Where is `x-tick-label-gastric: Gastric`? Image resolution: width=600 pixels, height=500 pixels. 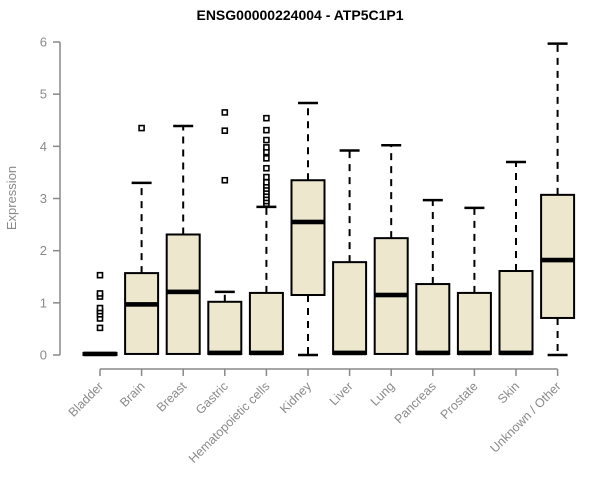
x-tick-label-gastric: Gastric is located at coordinates (212, 398).